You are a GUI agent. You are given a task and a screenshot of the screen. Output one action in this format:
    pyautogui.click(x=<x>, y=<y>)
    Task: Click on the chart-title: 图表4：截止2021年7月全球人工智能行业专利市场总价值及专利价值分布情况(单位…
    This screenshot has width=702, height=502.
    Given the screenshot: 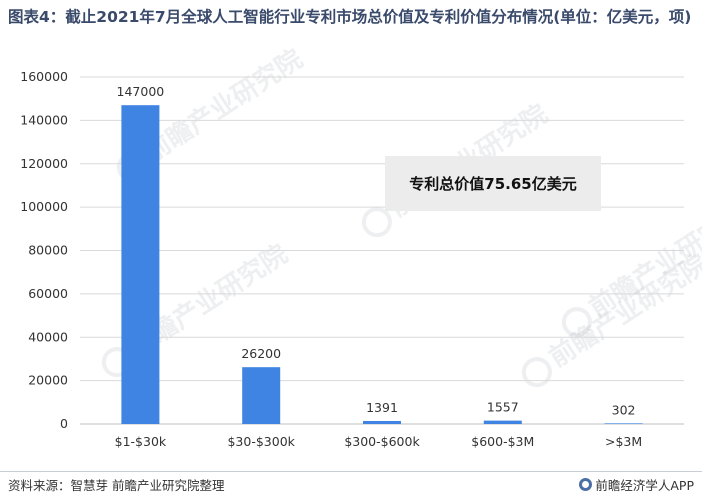 What is the action you would take?
    pyautogui.click(x=350, y=17)
    